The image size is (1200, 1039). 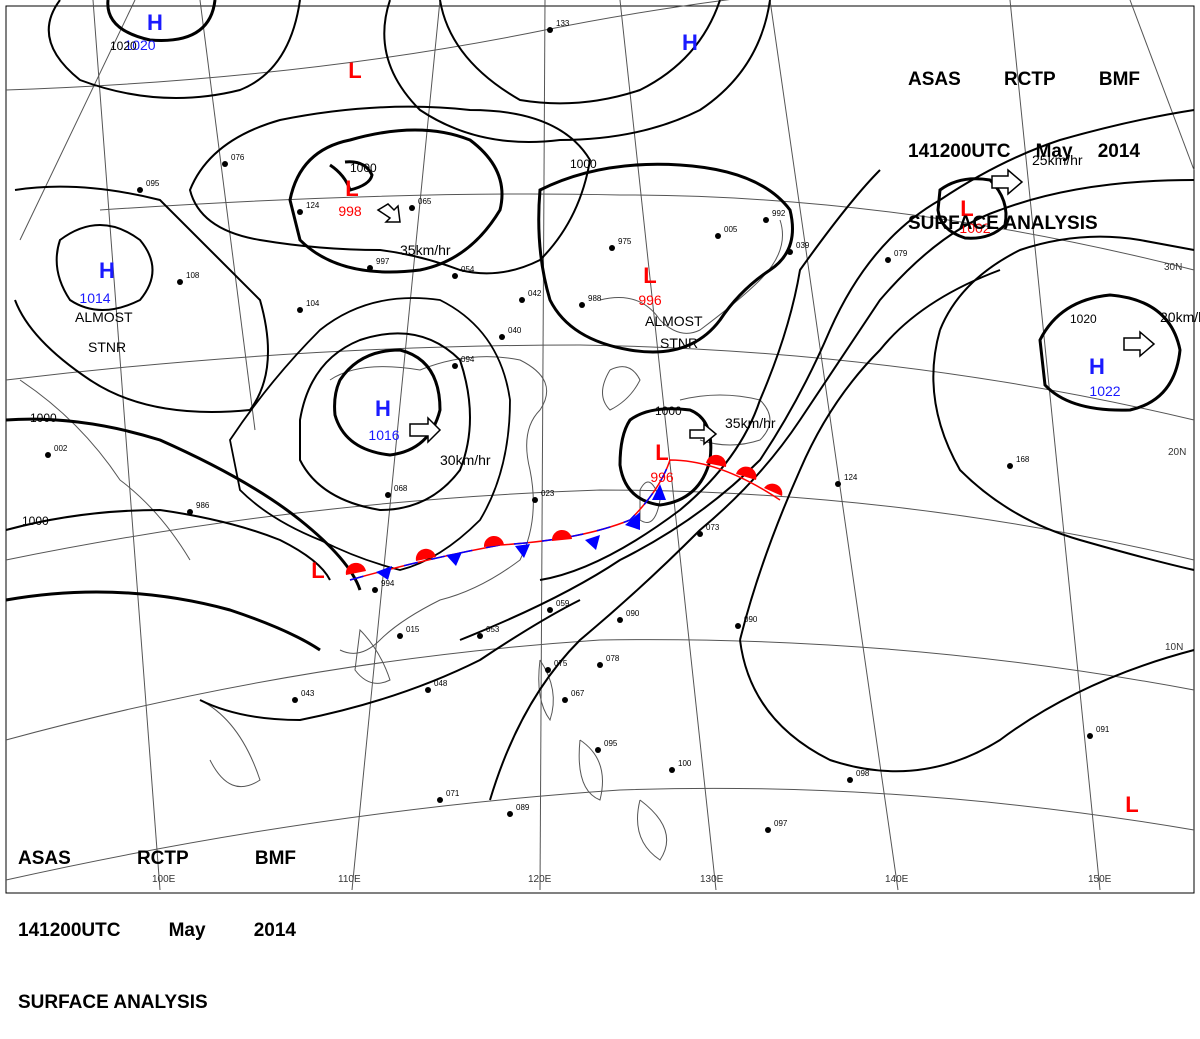 I want to click on motion-speed-label: 25km/hr, so click(x=1057, y=160).